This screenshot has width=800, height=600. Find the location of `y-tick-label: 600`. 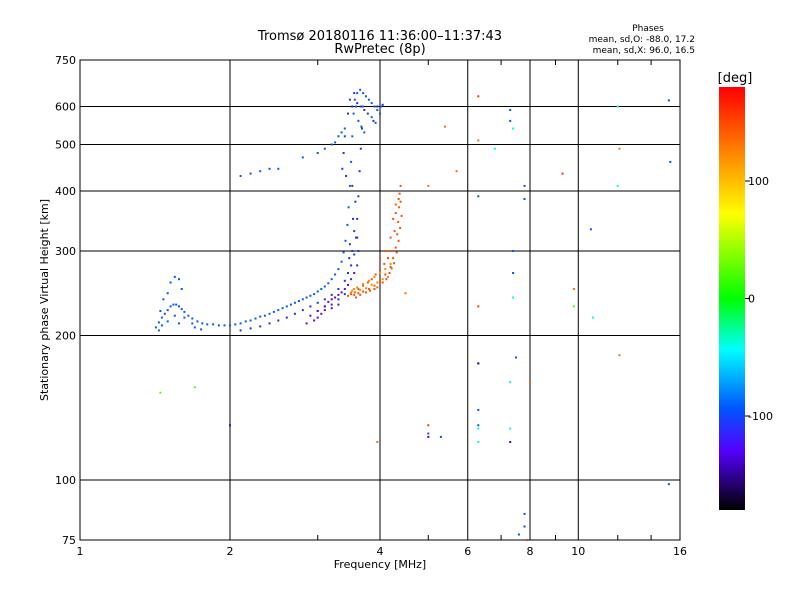

y-tick-label: 600 is located at coordinates (65, 107).